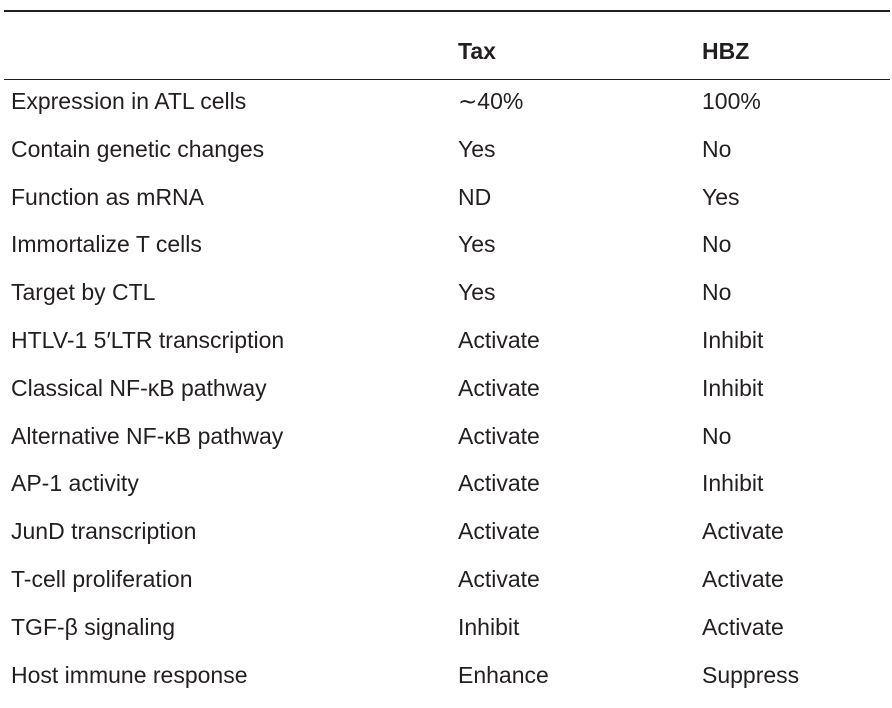 The height and width of the screenshot is (708, 892). What do you see at coordinates (147, 435) in the screenshot?
I see `row-label-cell: Alternative NF-κB pathway` at bounding box center [147, 435].